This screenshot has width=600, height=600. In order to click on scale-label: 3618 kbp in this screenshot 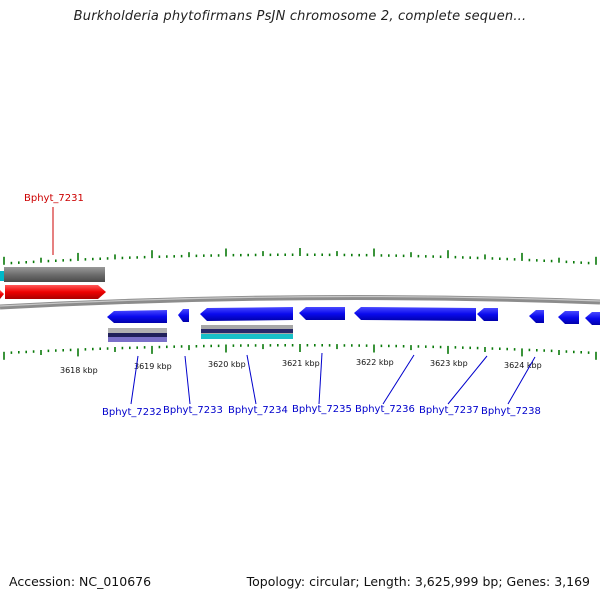, I will do `click(79, 370)`.